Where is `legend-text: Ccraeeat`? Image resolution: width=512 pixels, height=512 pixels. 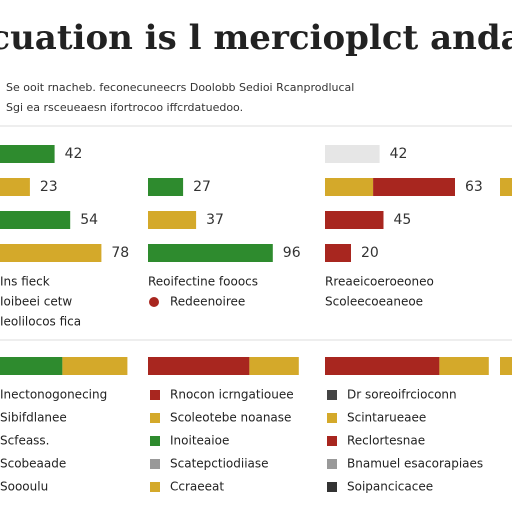 legend-text: Ccraeeat is located at coordinates (197, 487).